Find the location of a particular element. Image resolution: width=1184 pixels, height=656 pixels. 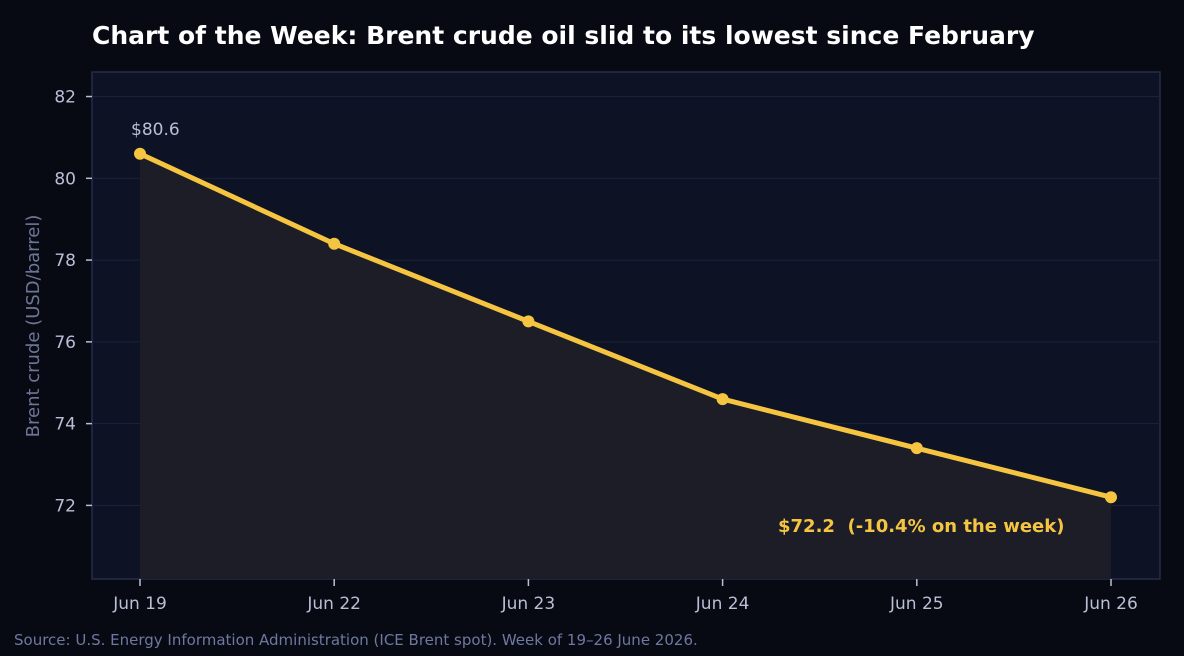

y-tick-label: 80 is located at coordinates (65, 179).